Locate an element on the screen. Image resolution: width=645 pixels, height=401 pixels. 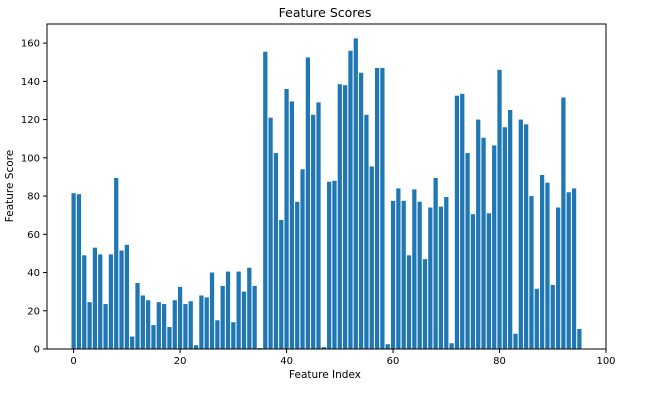
x-axis-ticks: 0 20 40 60 80 100 is located at coordinates (343, 358).